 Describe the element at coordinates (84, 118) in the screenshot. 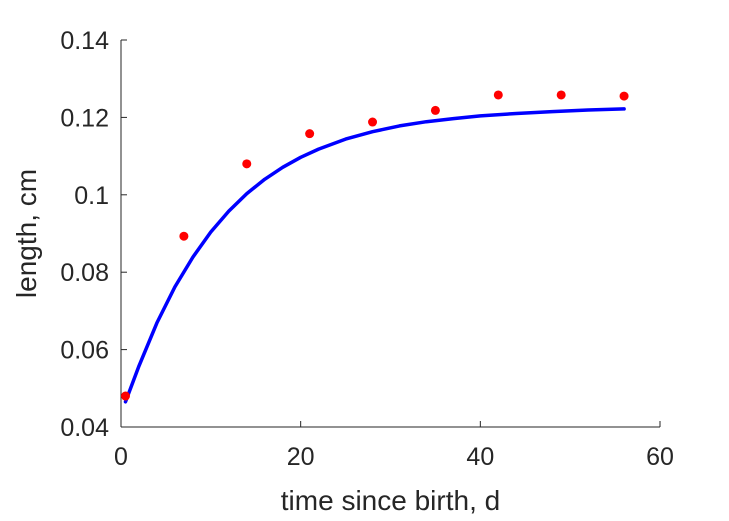

I see `y-tick-label: 0.12` at that location.